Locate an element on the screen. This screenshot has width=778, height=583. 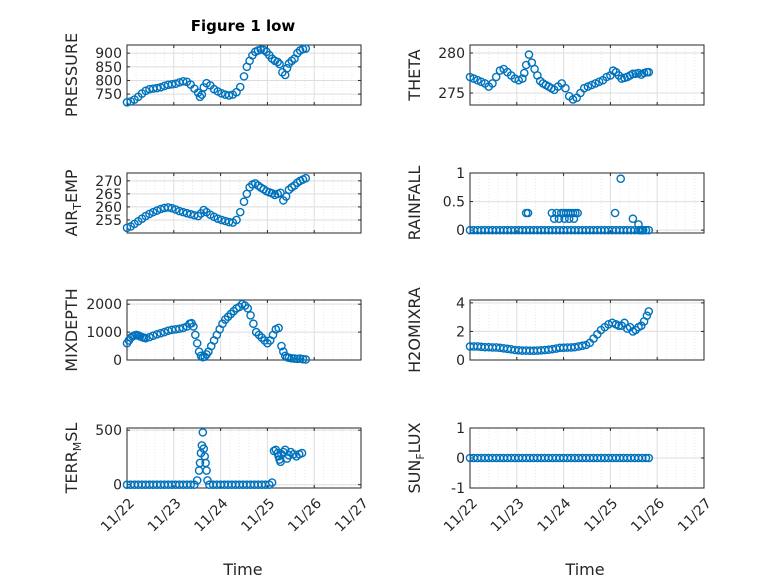
y-tick-label: -1 is located at coordinates (458, 489).